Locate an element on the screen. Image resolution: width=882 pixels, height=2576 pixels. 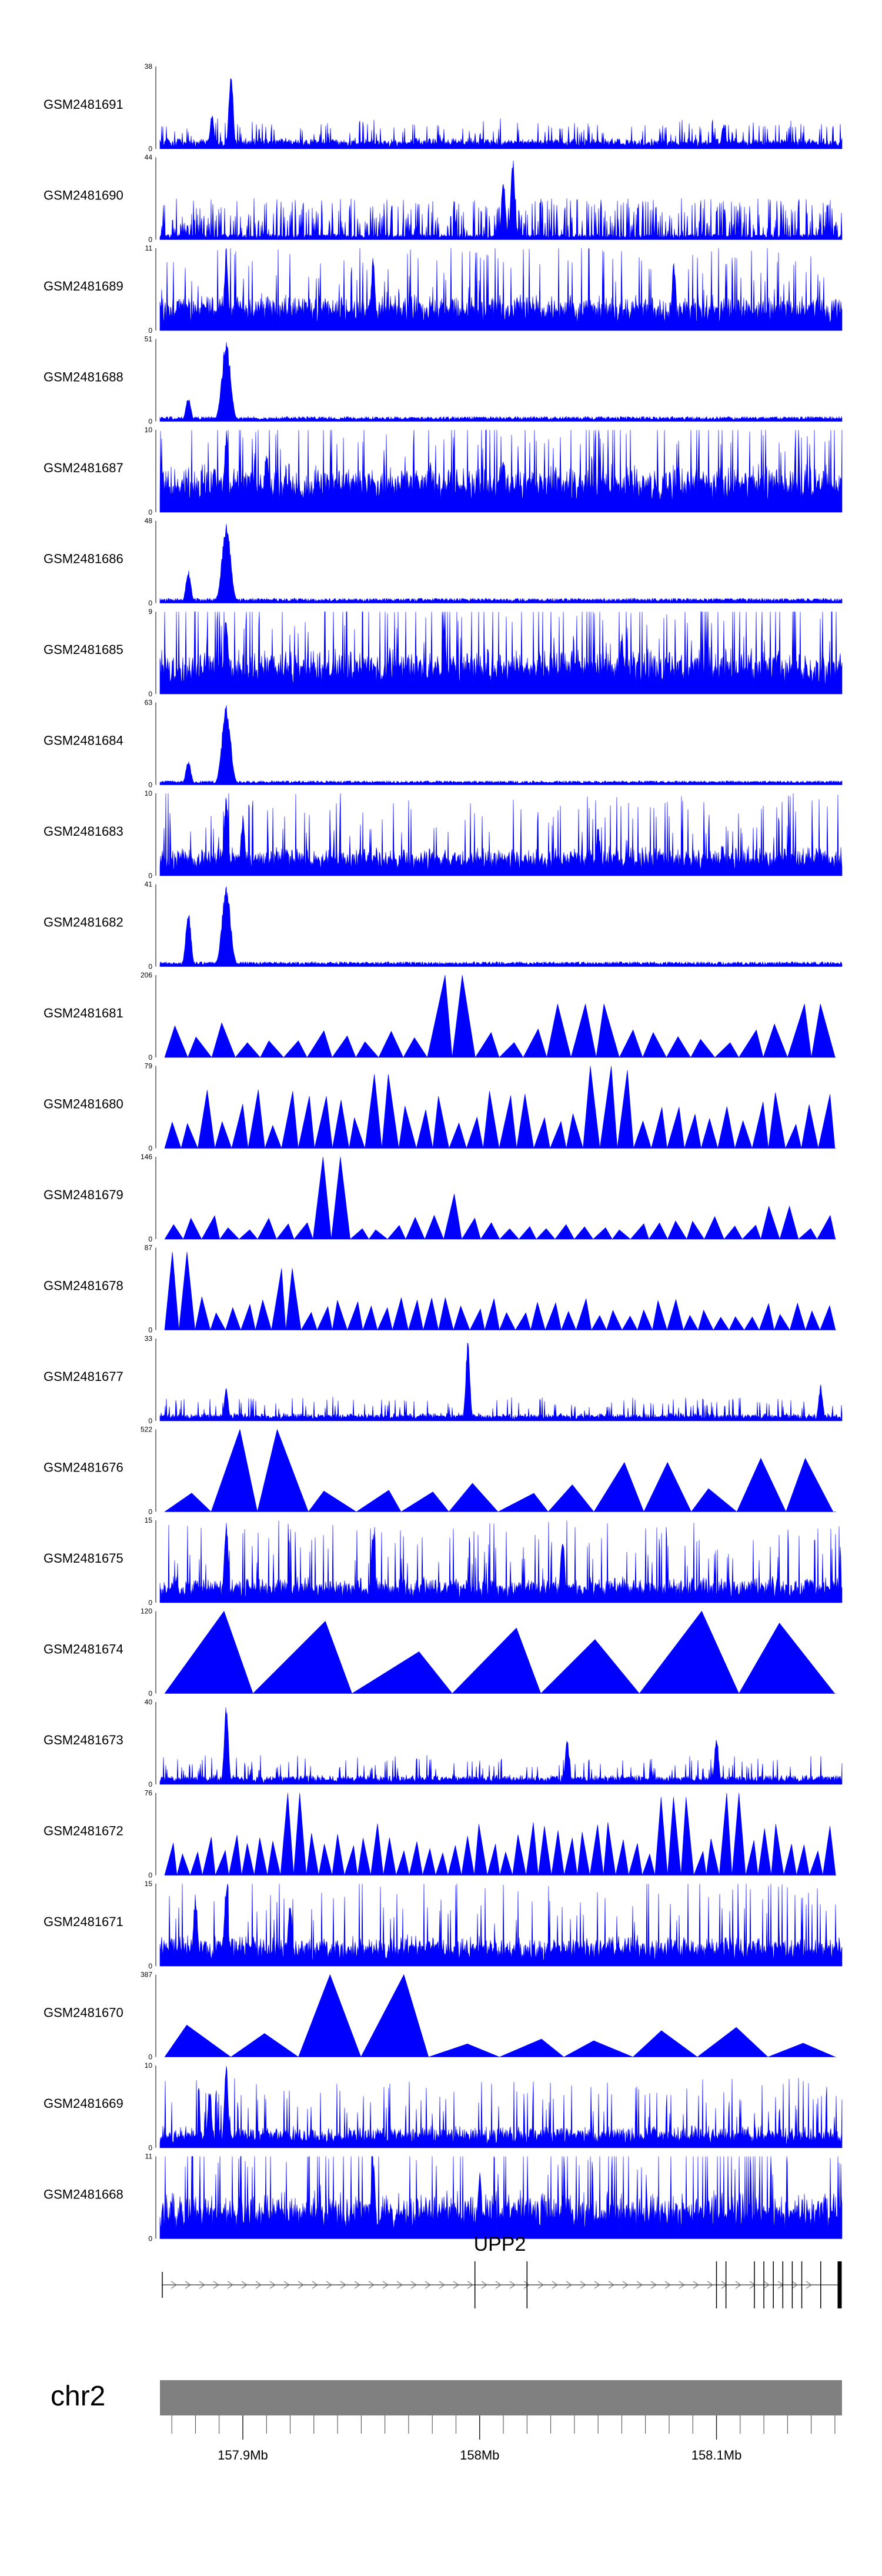
track-GSM2481687: GSM2481687 10 0 is located at coordinates (443, 471).